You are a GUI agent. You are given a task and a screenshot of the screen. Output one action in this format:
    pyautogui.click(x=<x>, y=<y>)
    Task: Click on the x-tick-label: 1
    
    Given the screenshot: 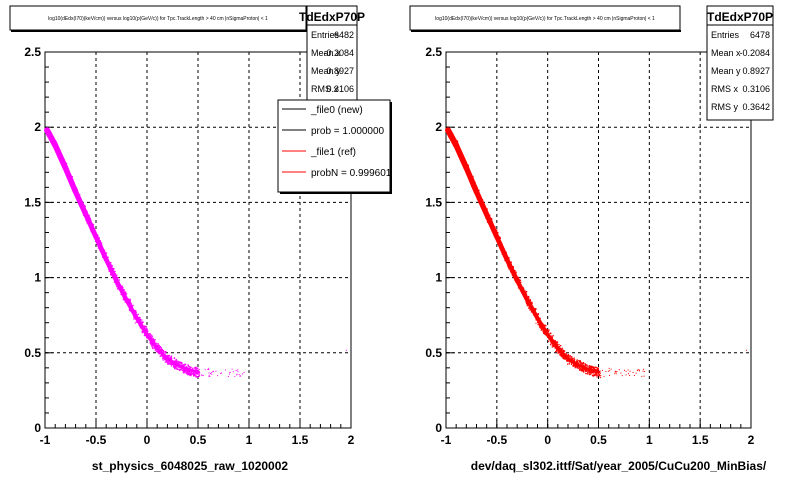 What is the action you would take?
    pyautogui.click(x=249, y=440)
    